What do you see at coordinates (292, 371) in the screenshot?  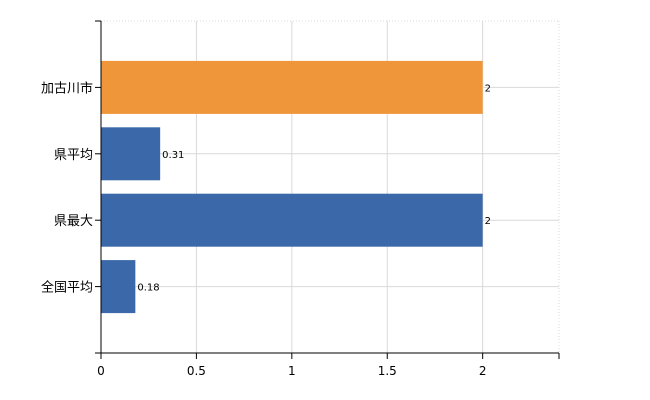 I see `x-tick-label: 1` at bounding box center [292, 371].